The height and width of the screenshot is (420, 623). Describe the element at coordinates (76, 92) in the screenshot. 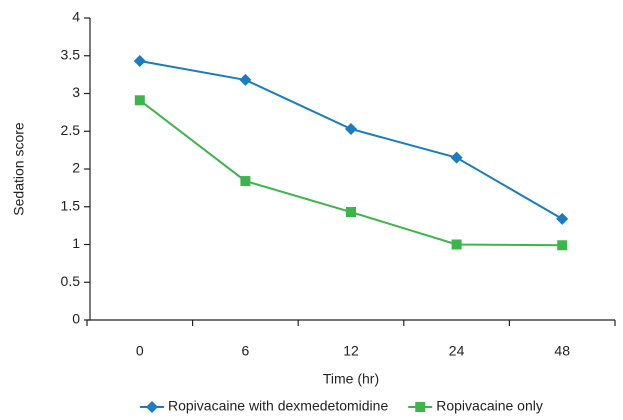

I see `y-tick-label: 3` at that location.